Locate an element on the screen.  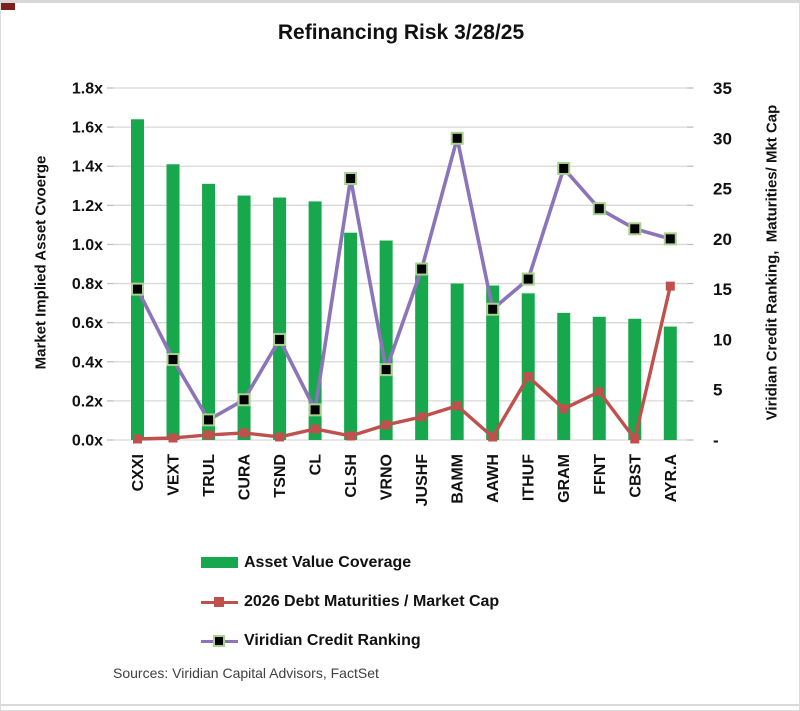
ranking-marker-TRUL is located at coordinates (209, 420).